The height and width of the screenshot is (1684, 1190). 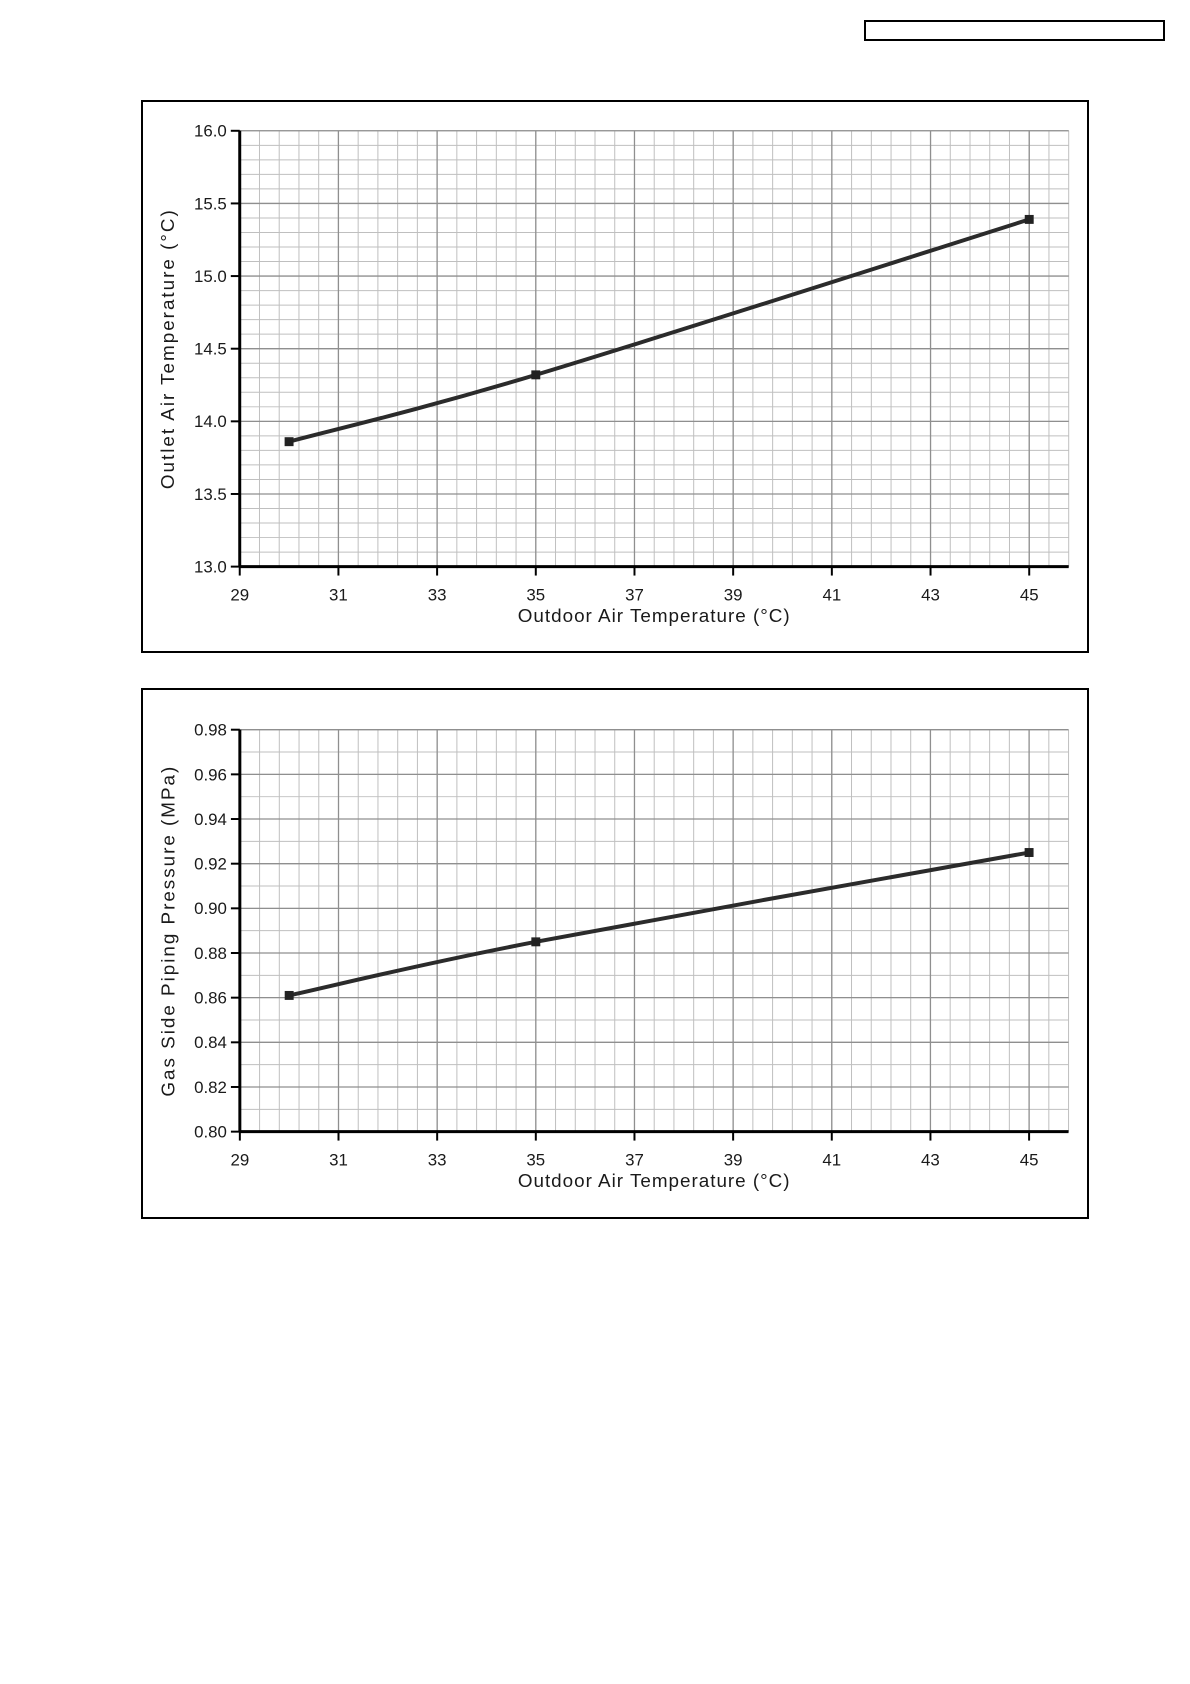 I want to click on y-tick-label: 0.84, so click(x=210, y=1042).